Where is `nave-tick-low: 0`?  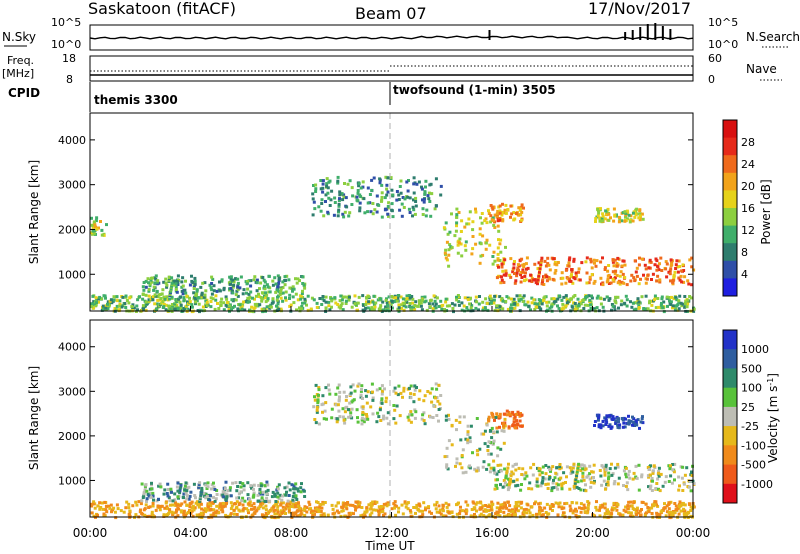 nave-tick-low: 0 is located at coordinates (711, 79).